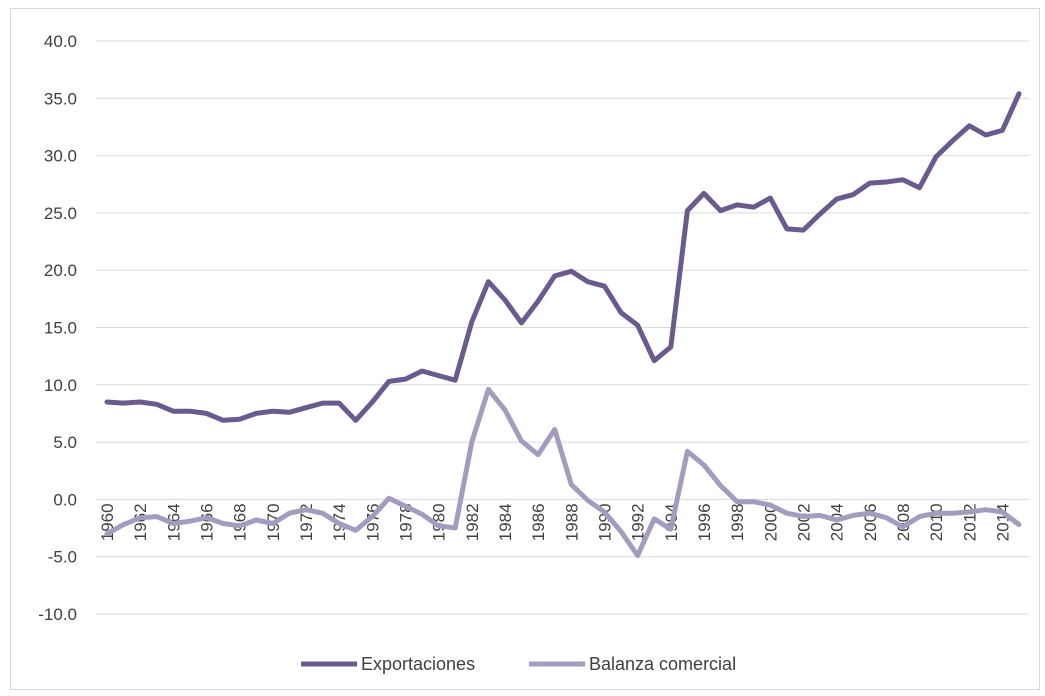 The width and height of the screenshot is (1045, 696). I want to click on x-tick-label: 1990, so click(604, 522).